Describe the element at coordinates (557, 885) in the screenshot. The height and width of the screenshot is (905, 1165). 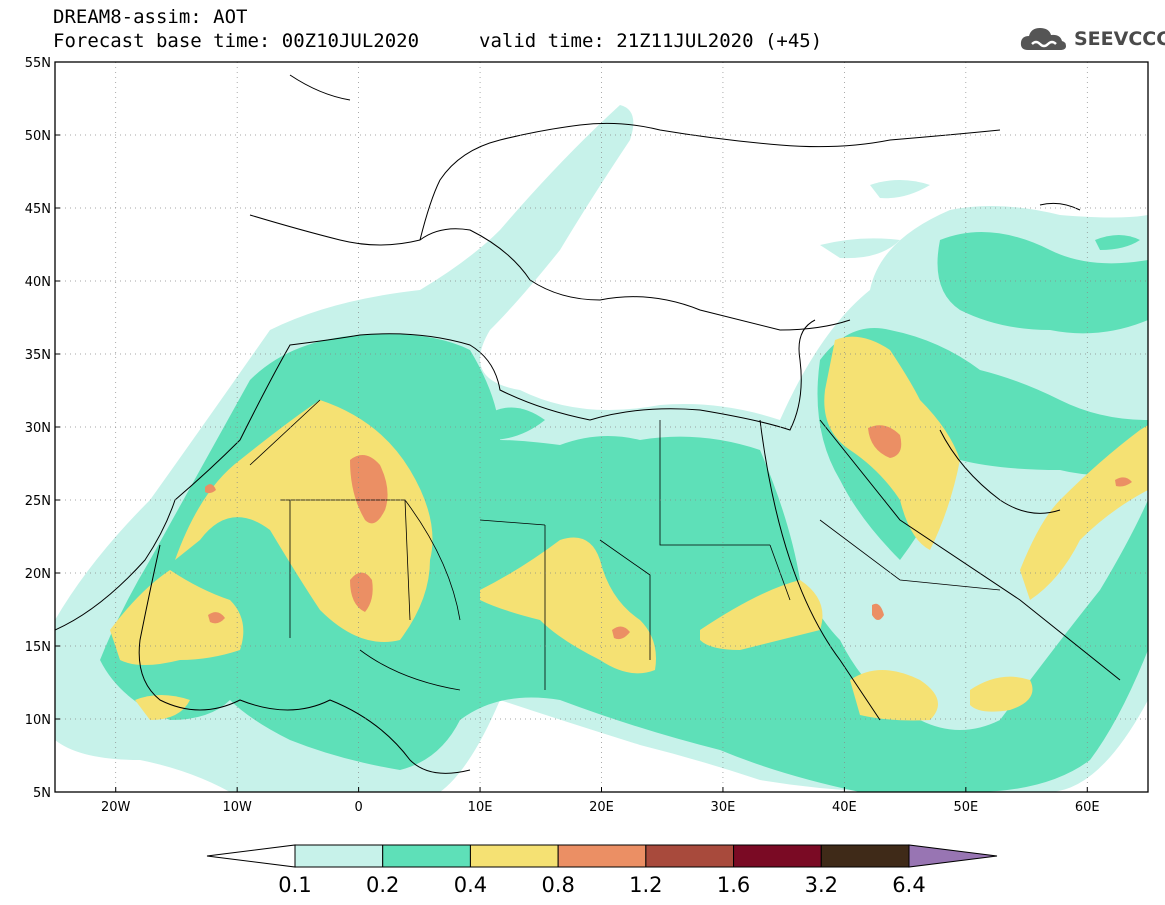
I see `colorbar-label: 0.8` at that location.